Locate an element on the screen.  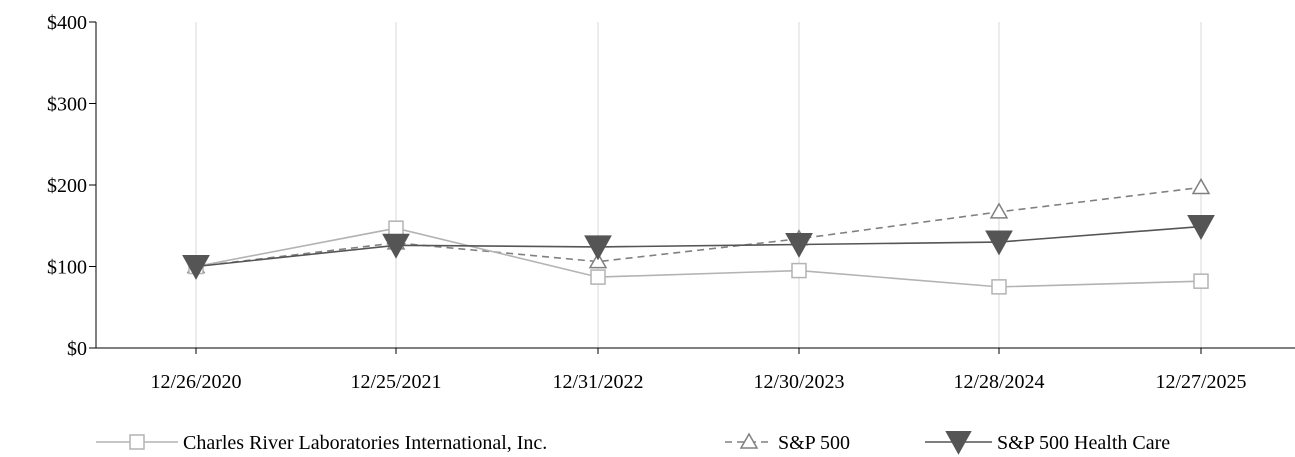
y-tick-label: $100 is located at coordinates (67, 268).